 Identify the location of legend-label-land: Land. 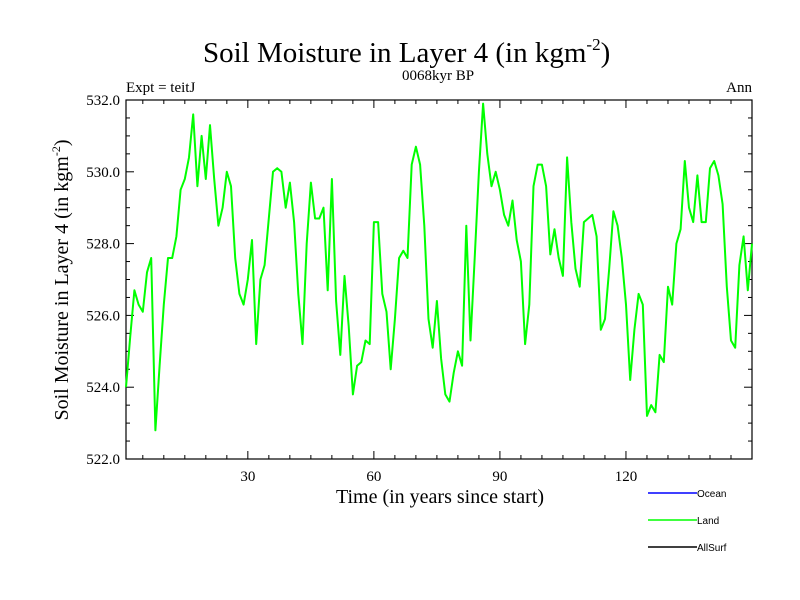
(708, 521).